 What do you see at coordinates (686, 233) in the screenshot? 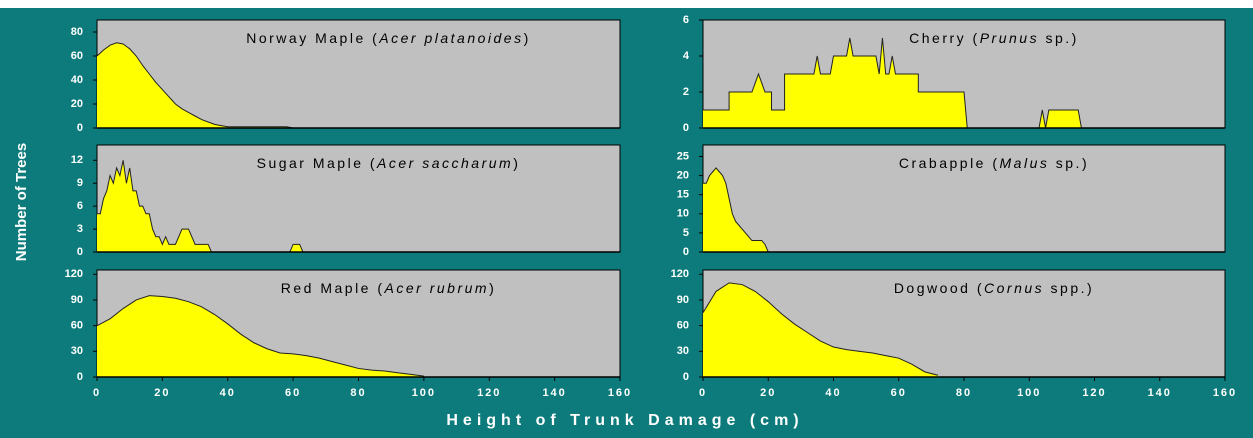
I see `y-tick-label: 5` at bounding box center [686, 233].